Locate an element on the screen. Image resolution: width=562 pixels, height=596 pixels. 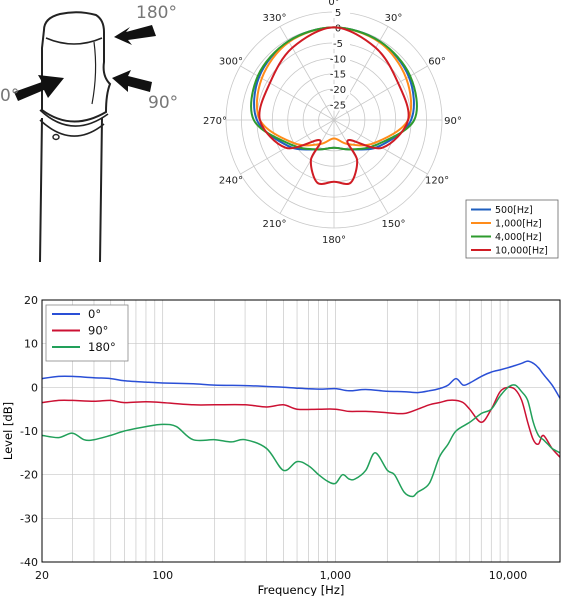
microphone-head is located at coordinates (76, 67).